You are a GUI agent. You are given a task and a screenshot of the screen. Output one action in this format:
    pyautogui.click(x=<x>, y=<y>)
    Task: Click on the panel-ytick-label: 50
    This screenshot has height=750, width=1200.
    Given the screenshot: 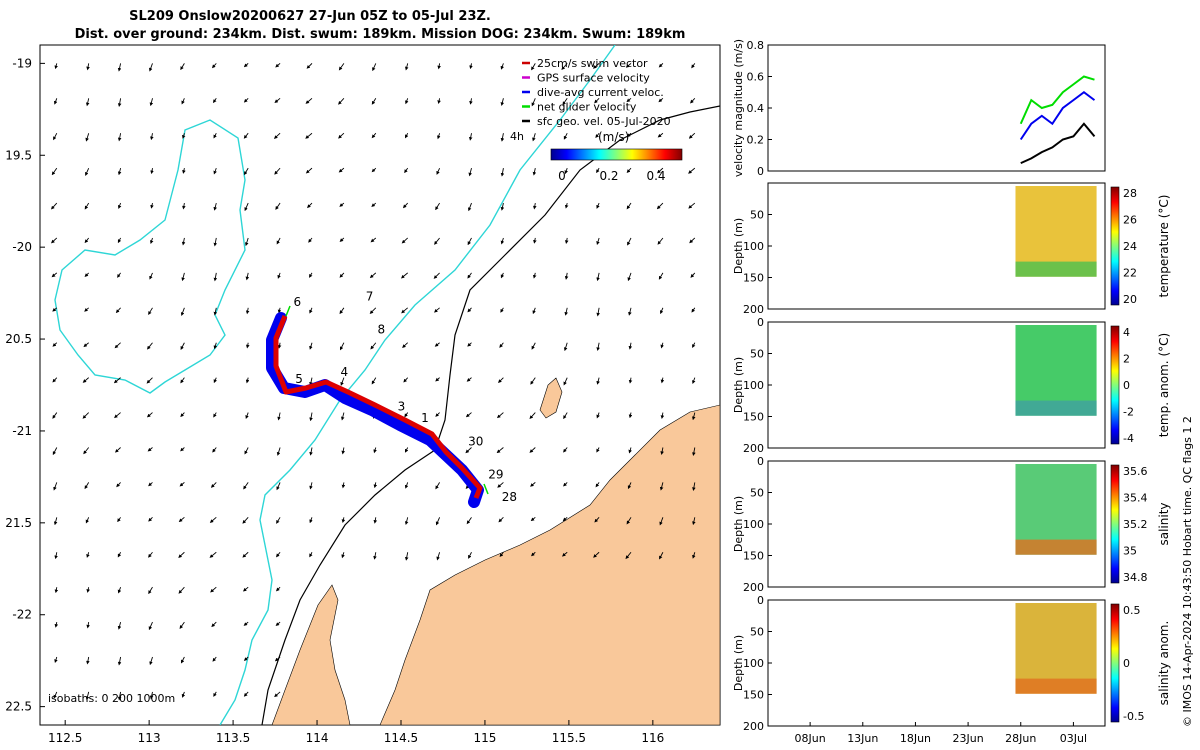 What is the action you would take?
    pyautogui.click(x=757, y=493)
    